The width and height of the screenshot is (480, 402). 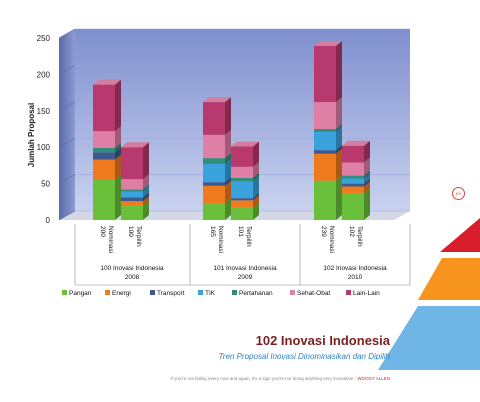 I want to click on y-axis-label: Jumlah Proposal, so click(x=31, y=135).